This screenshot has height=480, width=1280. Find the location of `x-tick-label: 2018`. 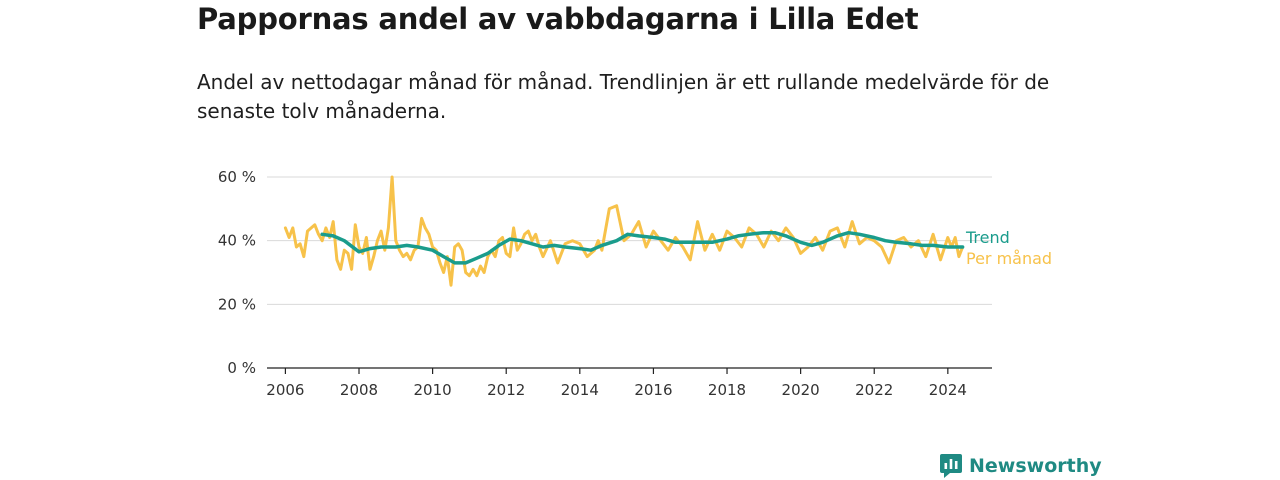

x-tick-label: 2018 is located at coordinates (727, 390).